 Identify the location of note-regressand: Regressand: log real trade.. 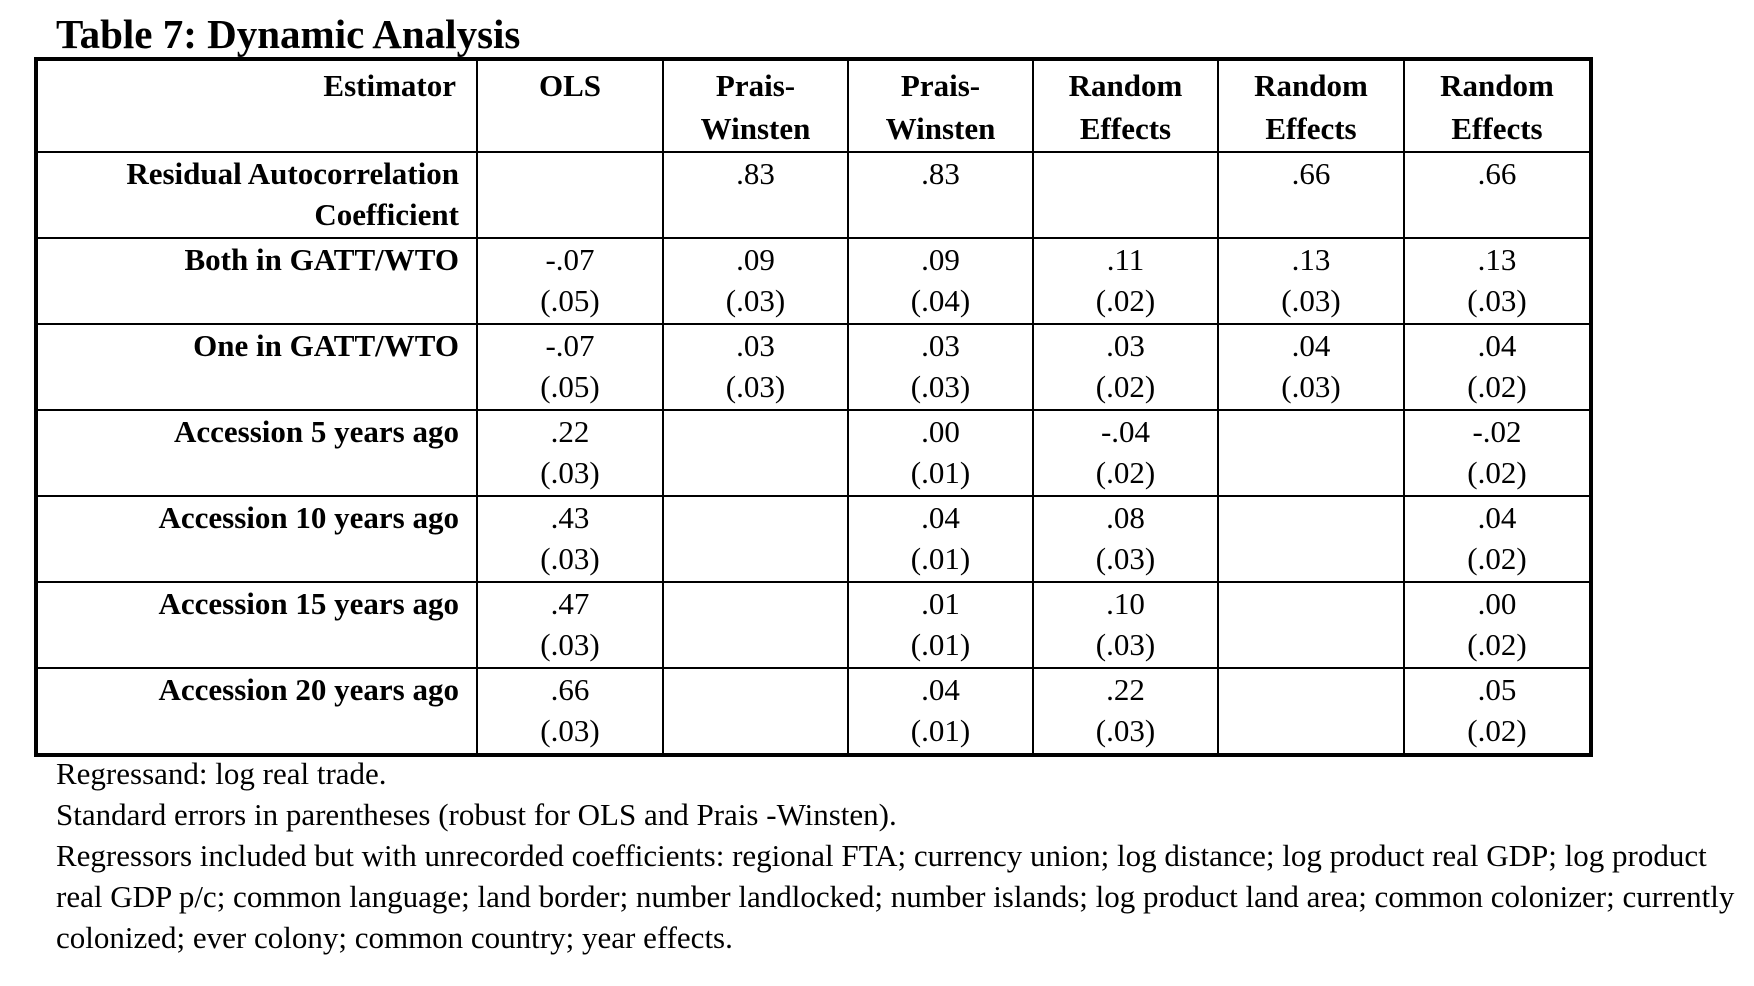
(221, 773).